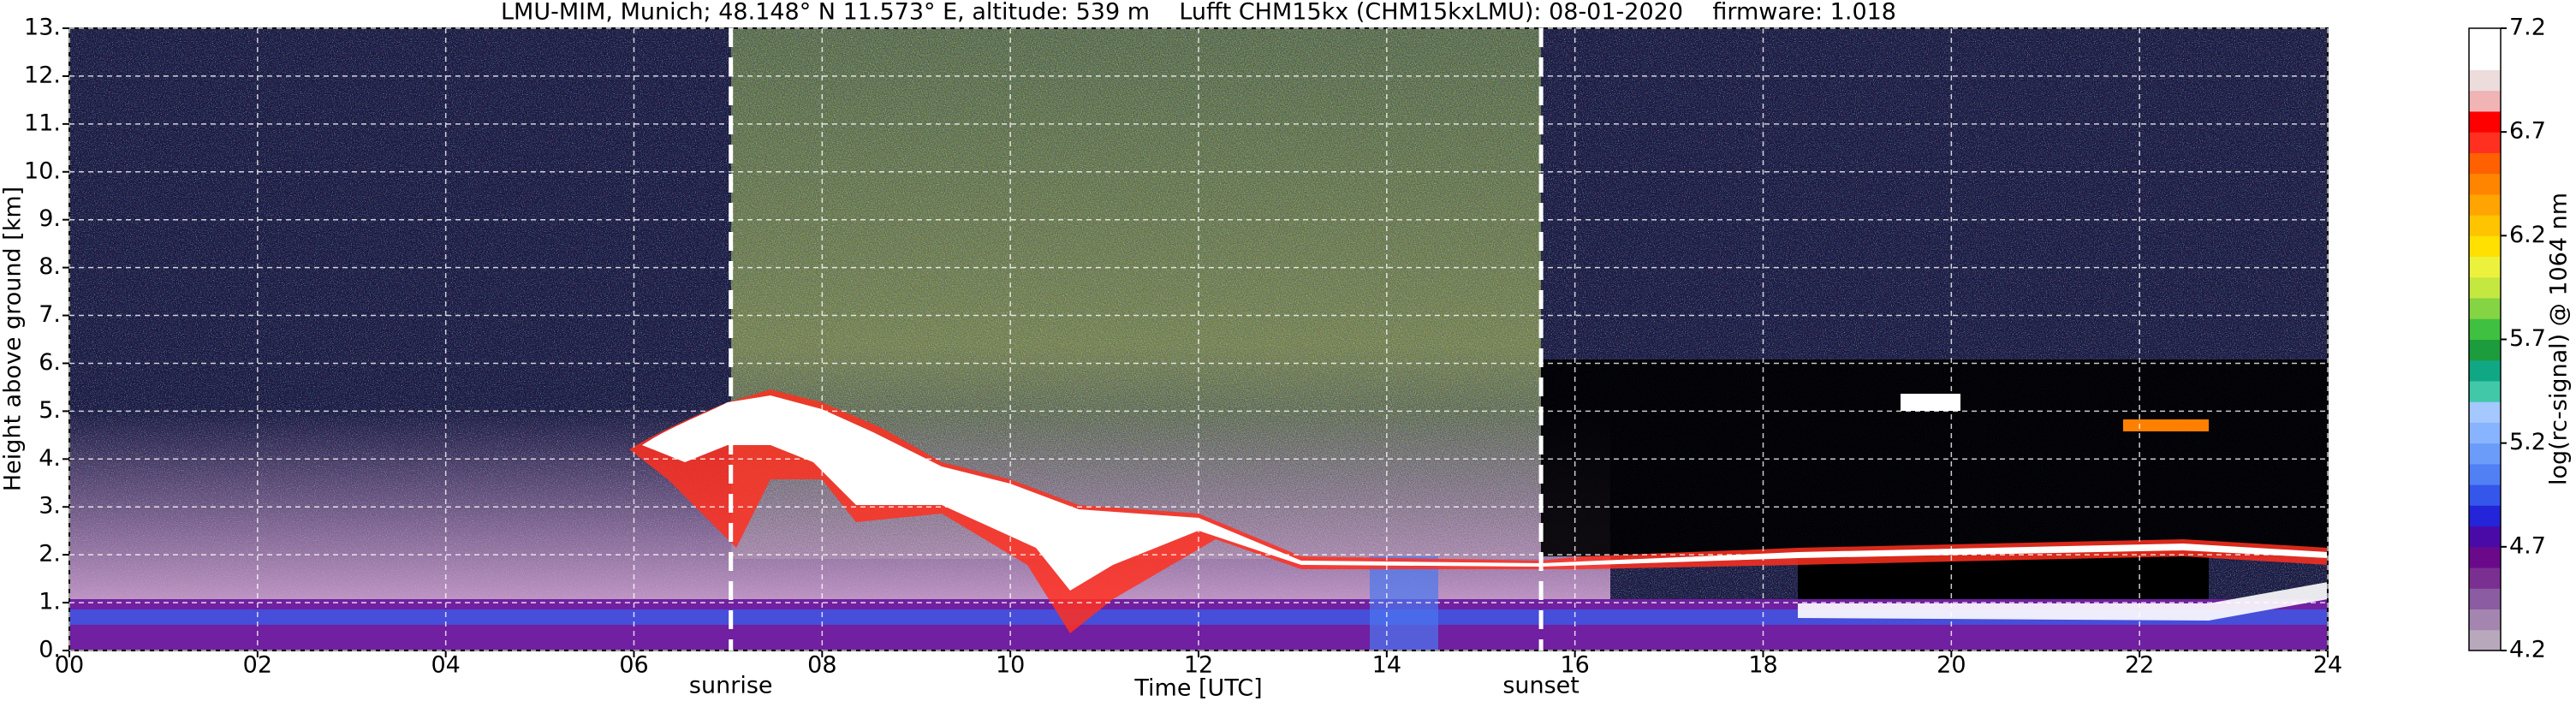 The image size is (2576, 707). What do you see at coordinates (1197, 688) in the screenshot?
I see `x-axis-label: Time [UTC]` at bounding box center [1197, 688].